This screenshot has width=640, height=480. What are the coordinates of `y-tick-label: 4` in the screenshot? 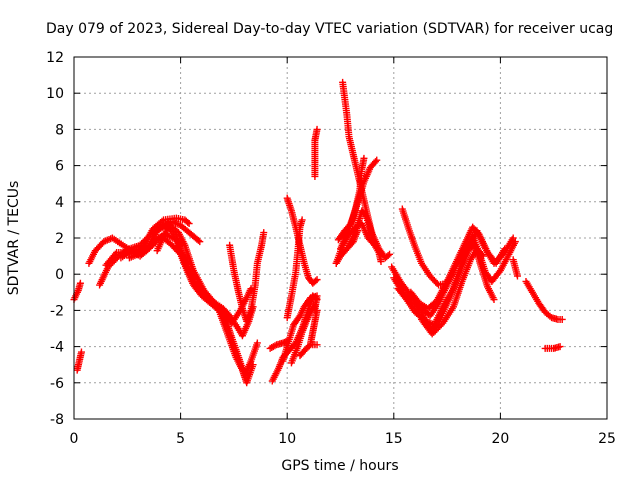 It's located at (59, 203).